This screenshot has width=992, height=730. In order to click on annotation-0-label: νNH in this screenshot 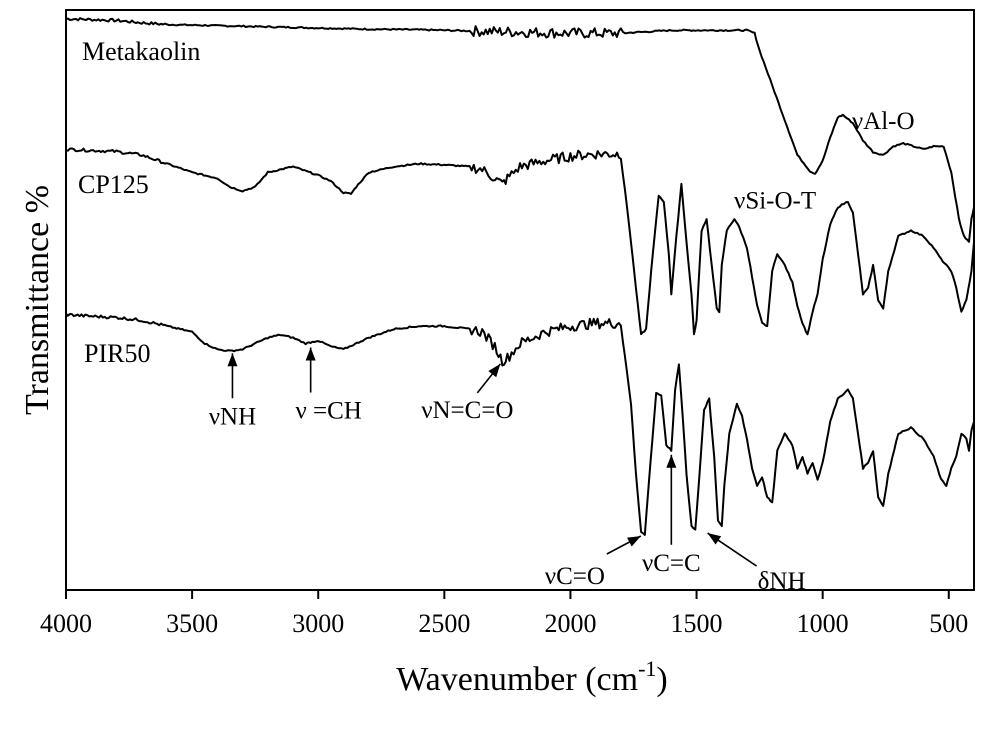, I will do `click(232, 416)`.